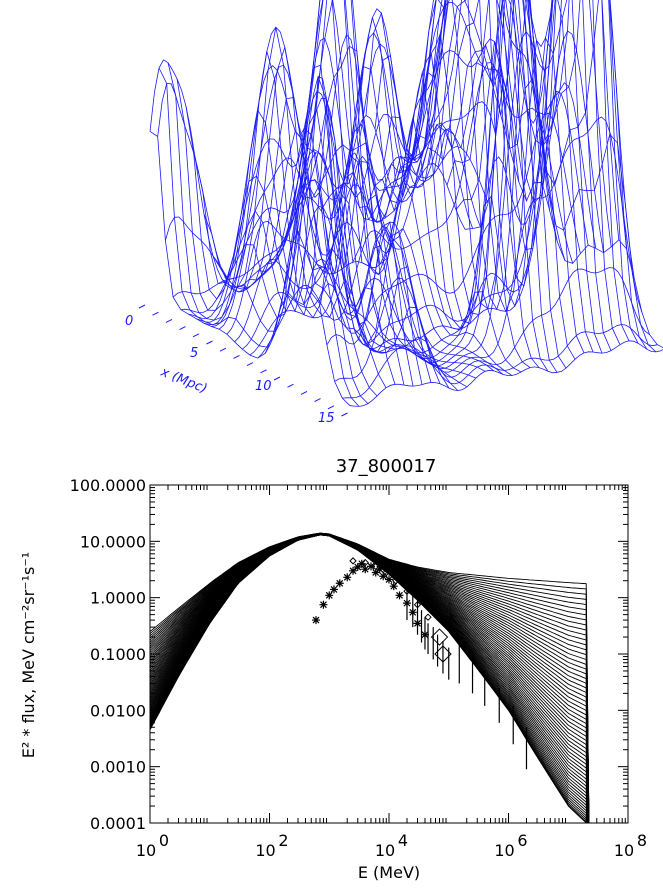  What do you see at coordinates (118, 654) in the screenshot?
I see `y-tick-label: 0.1000` at bounding box center [118, 654].